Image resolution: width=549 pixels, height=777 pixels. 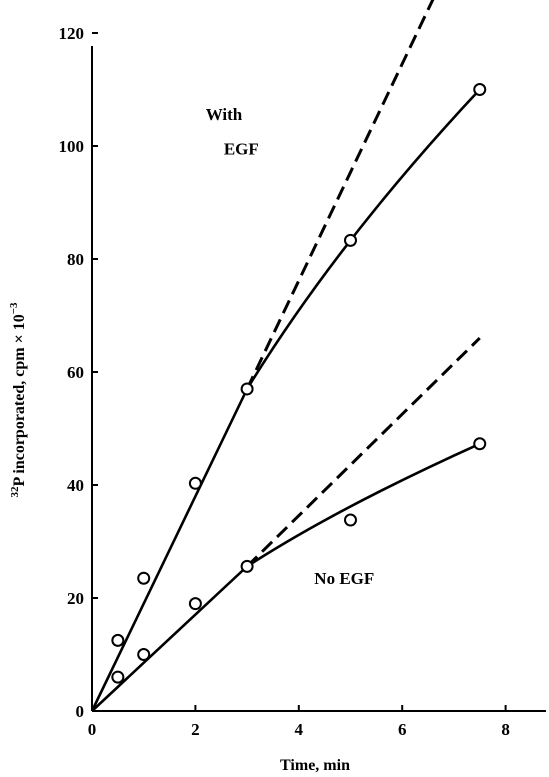 I want to click on y-tick-label: 20, so click(x=75, y=598).